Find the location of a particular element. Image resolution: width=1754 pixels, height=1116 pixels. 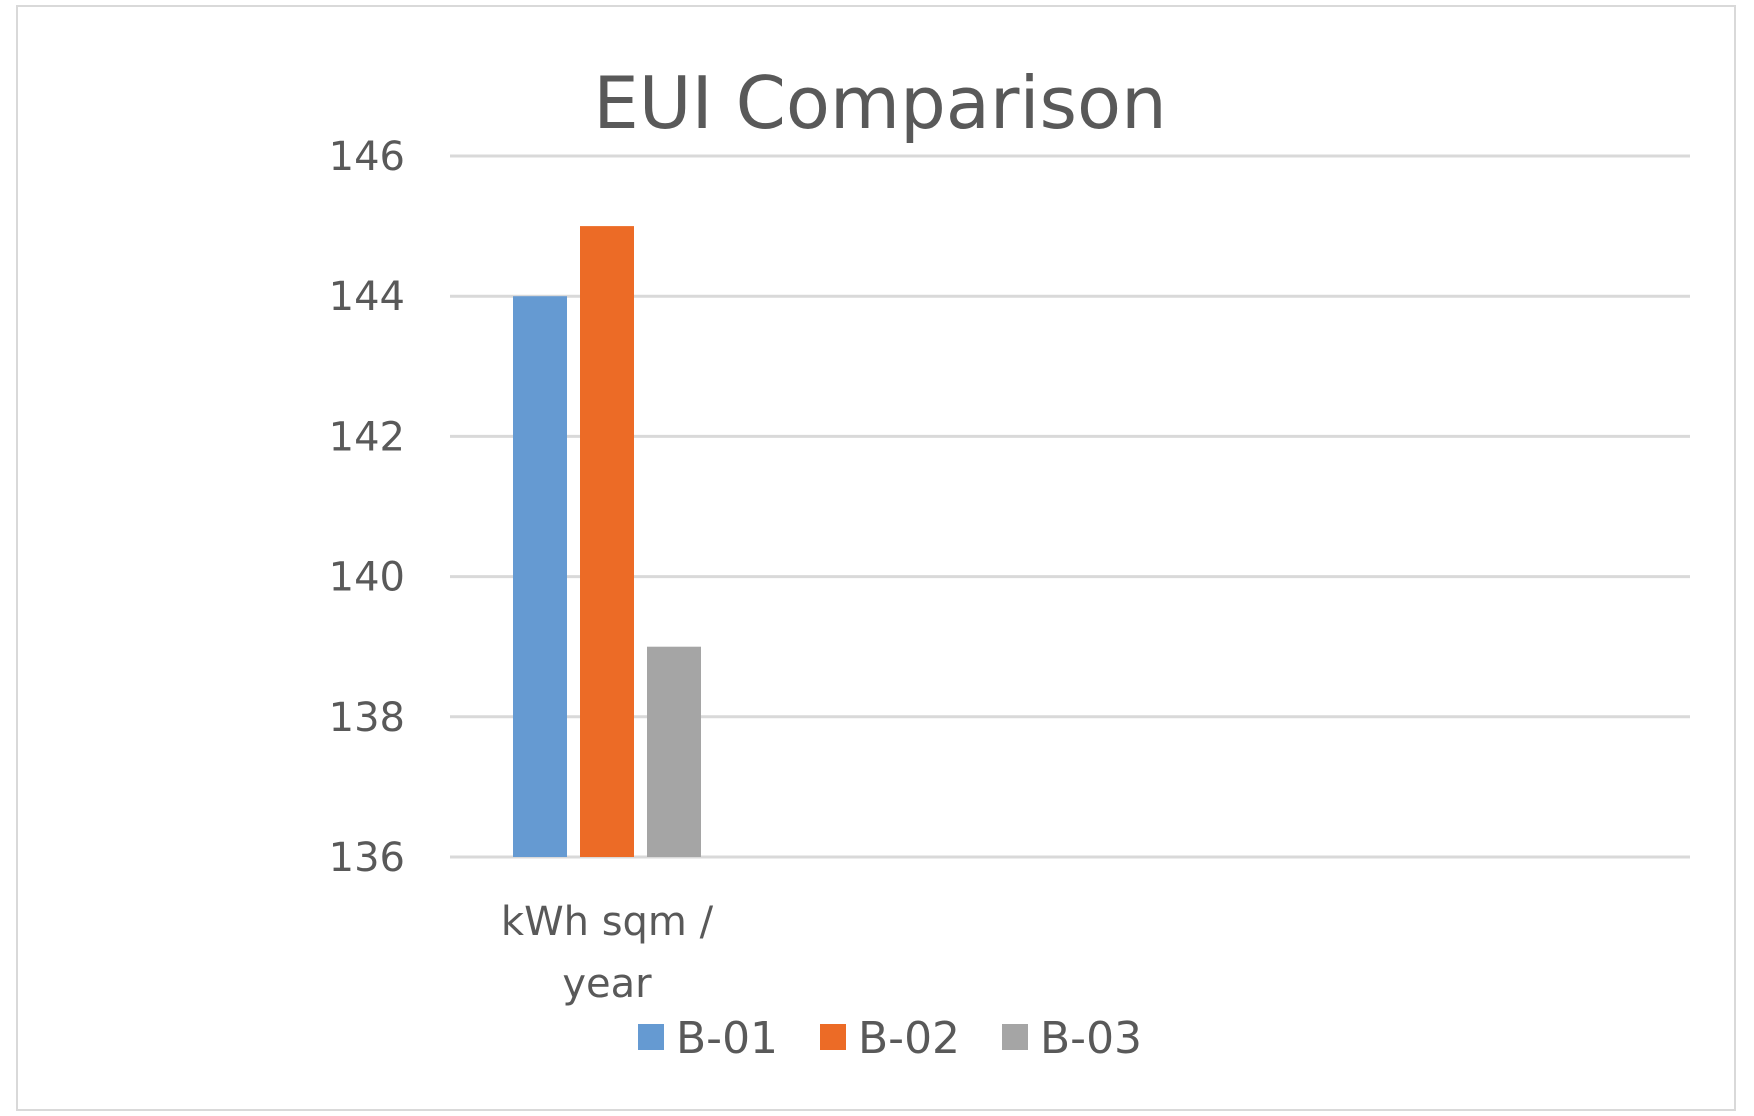

y-tick-label: 140 is located at coordinates (367, 578).